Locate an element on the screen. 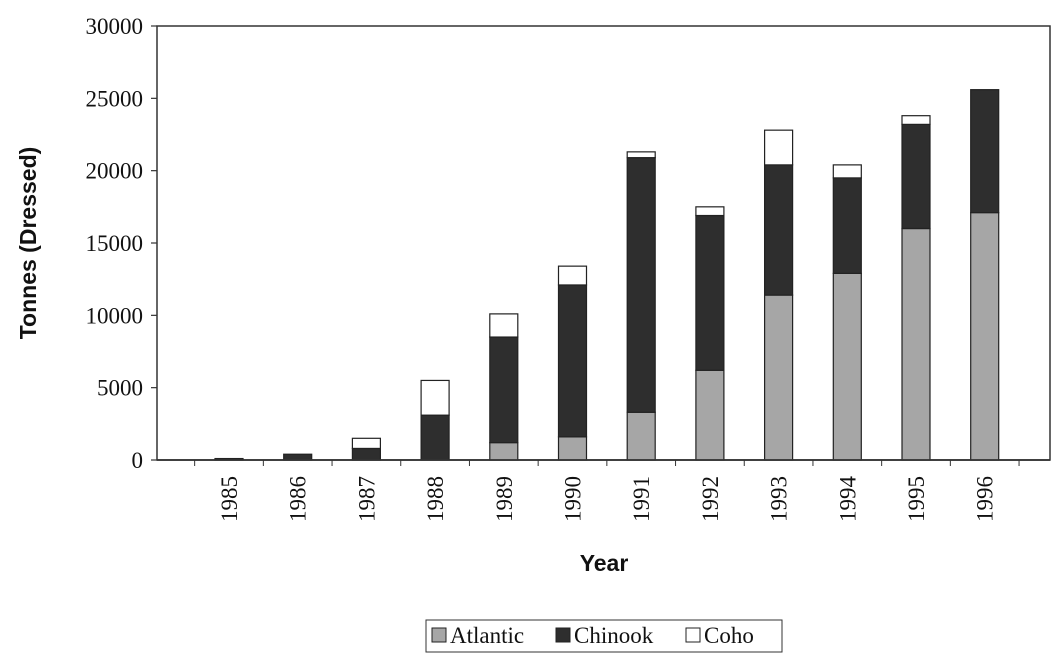 The height and width of the screenshot is (654, 1053). legend-label-atlantic: Atlantic is located at coordinates (487, 635).